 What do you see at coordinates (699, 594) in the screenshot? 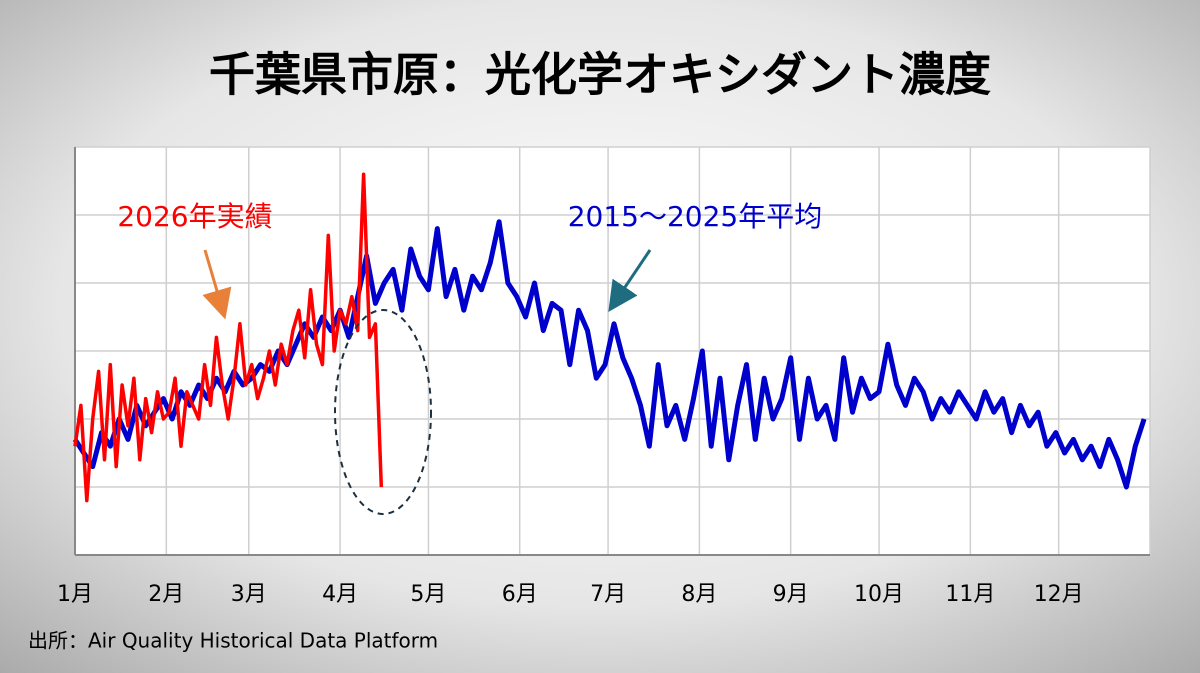
I see `x-tick-label: 8月` at bounding box center [699, 594].